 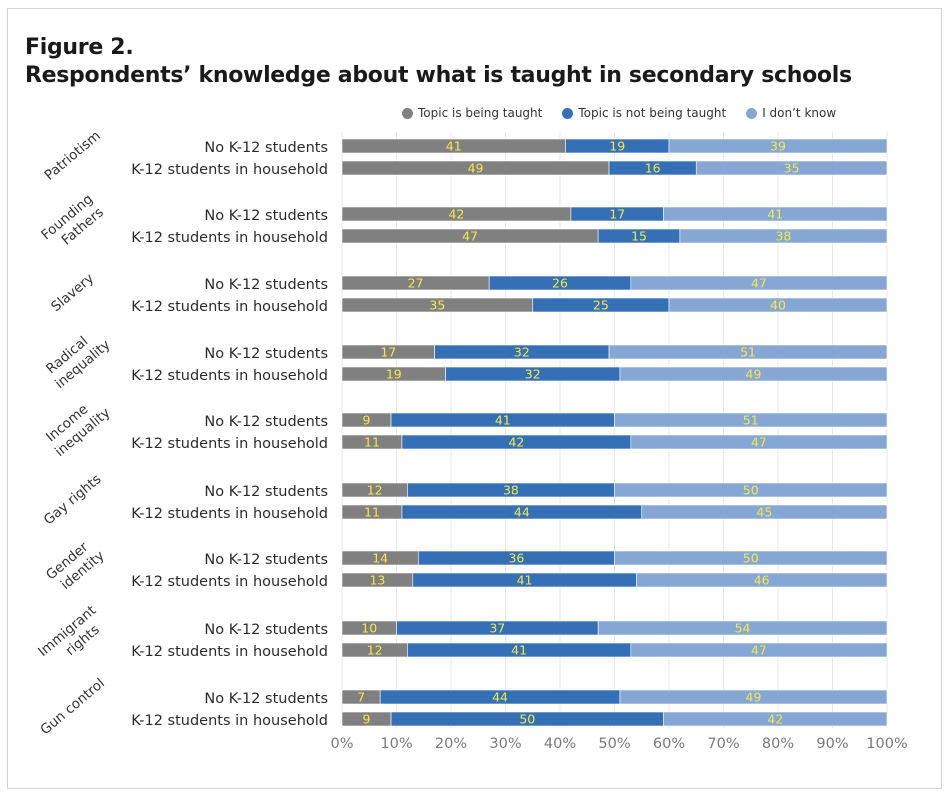 I want to click on topic-label-line: Gun control, so click(x=72, y=706).